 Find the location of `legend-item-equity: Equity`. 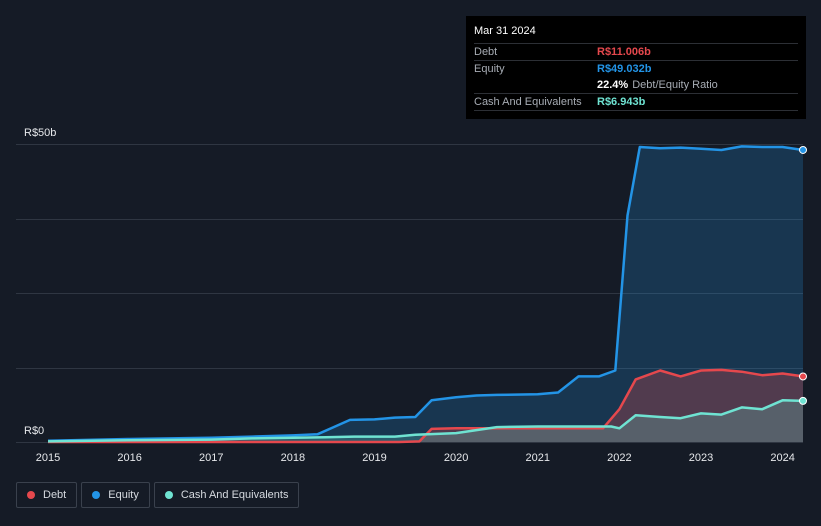

legend-item-equity: Equity is located at coordinates (115, 495).